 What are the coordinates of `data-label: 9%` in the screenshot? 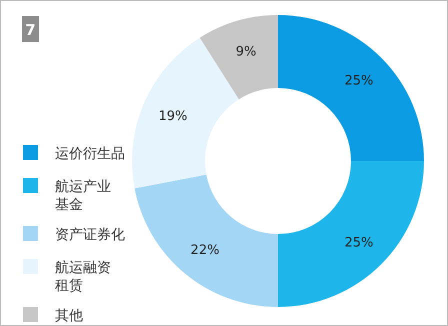 It's located at (246, 52).